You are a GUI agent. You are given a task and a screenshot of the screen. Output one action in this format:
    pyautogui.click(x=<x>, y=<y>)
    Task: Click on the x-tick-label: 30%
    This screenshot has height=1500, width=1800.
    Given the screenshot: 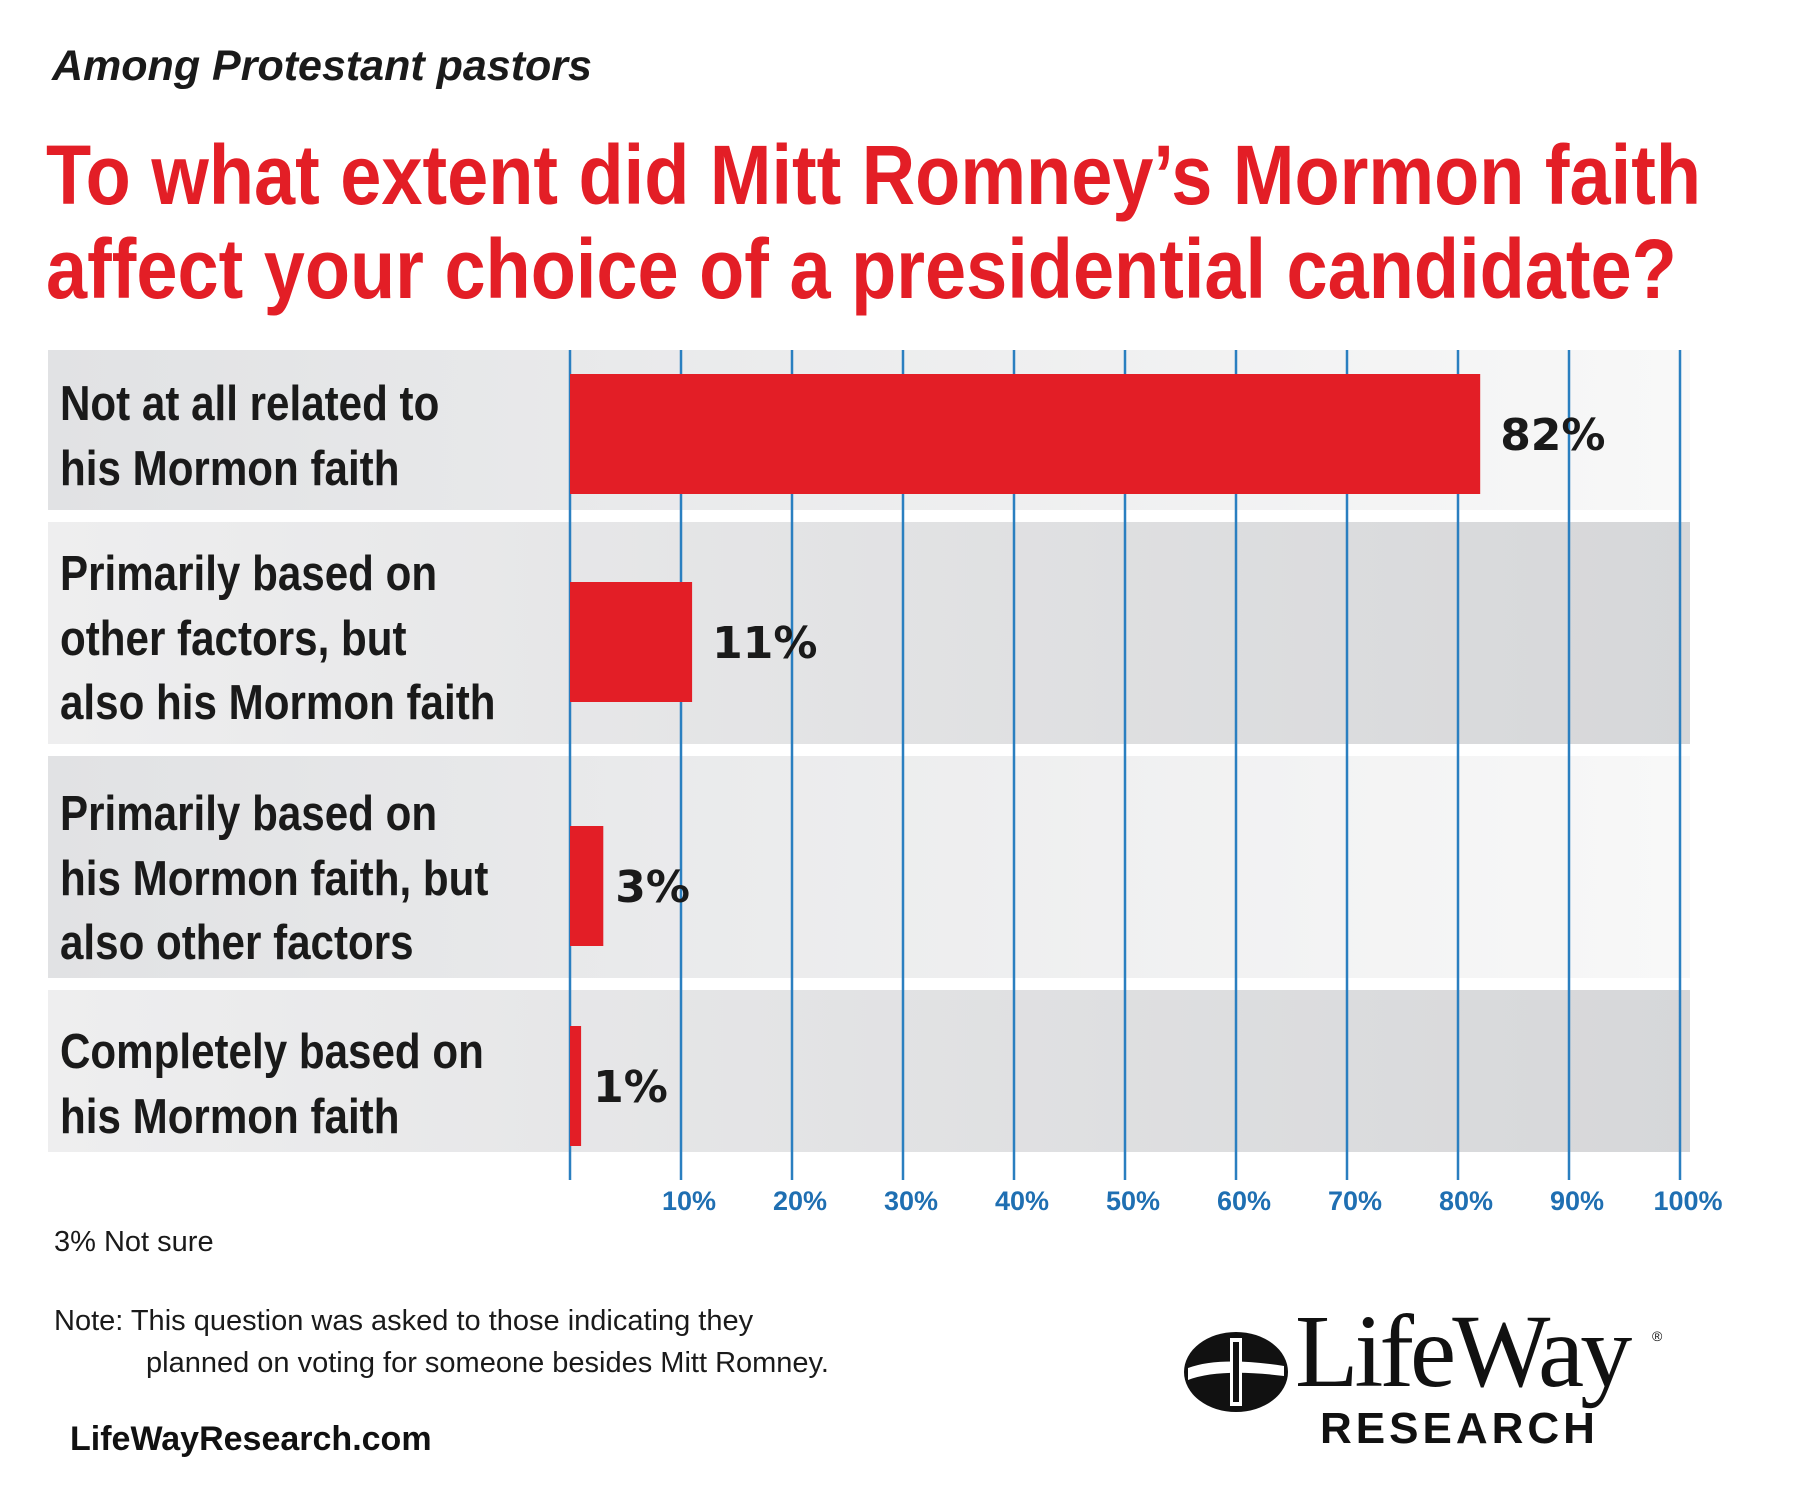 What is the action you would take?
    pyautogui.click(x=911, y=1201)
    